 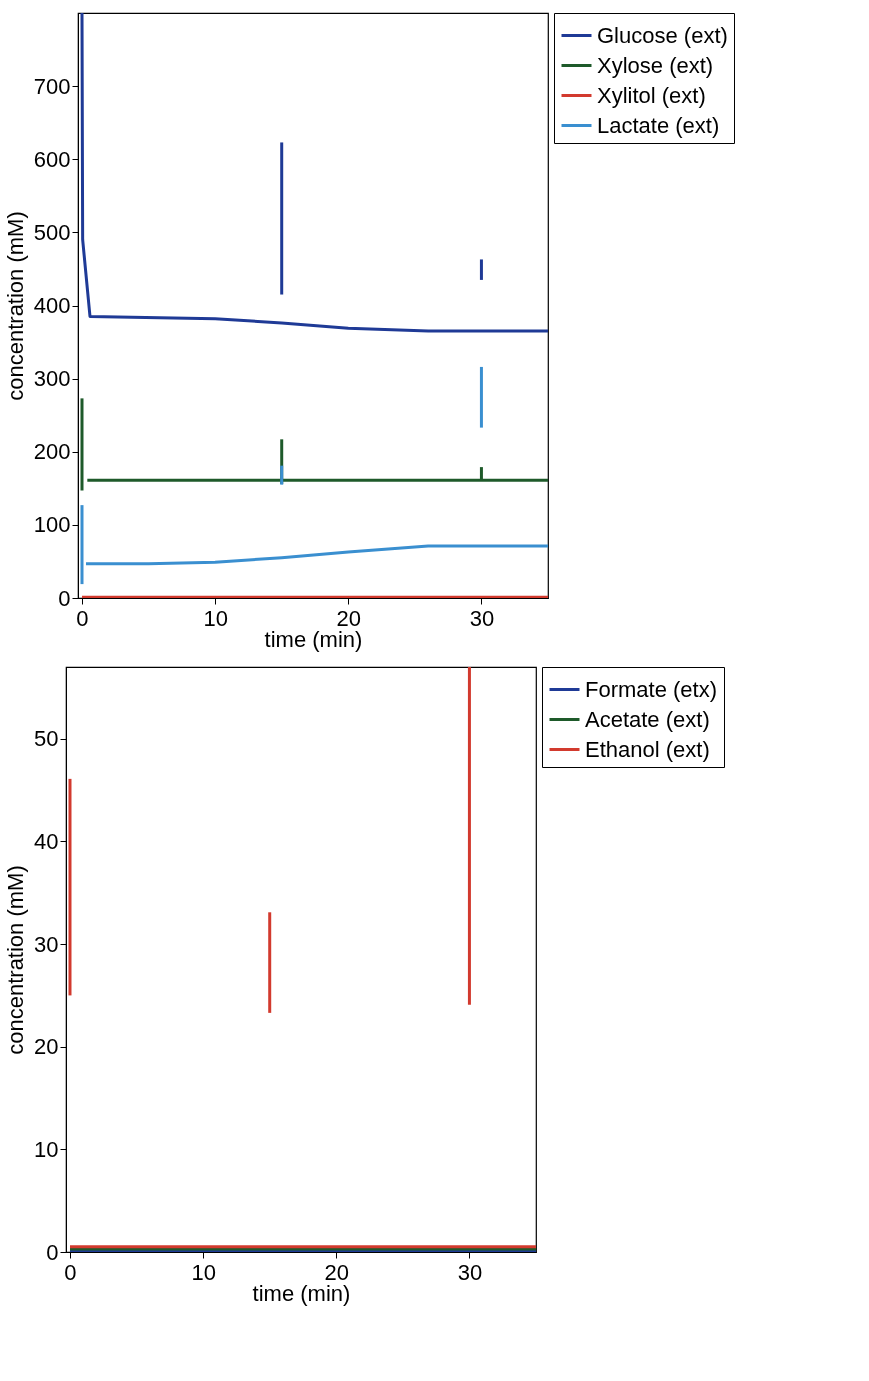 What do you see at coordinates (46, 1149) in the screenshot?
I see `y-tick-label: 10` at bounding box center [46, 1149].